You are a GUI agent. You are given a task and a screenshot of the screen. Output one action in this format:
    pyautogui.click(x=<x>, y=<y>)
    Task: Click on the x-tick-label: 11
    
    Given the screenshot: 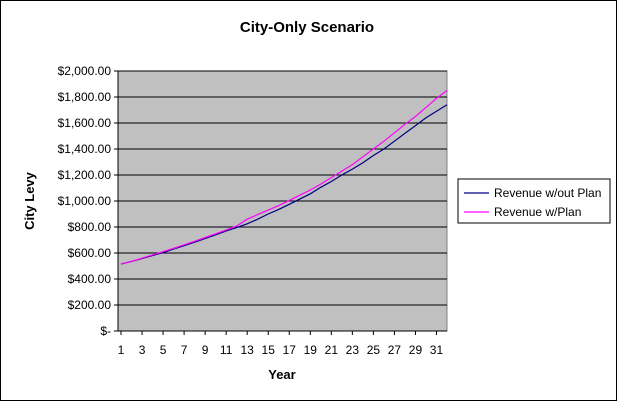 What is the action you would take?
    pyautogui.click(x=226, y=350)
    